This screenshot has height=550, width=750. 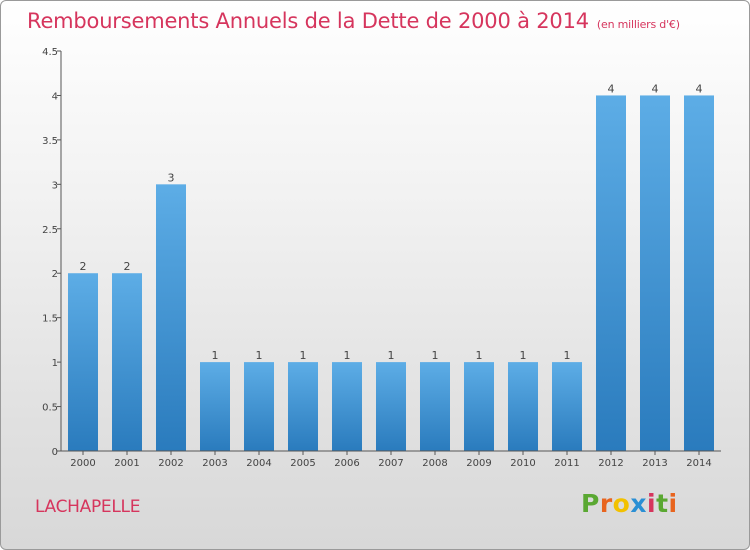 What do you see at coordinates (662, 503) in the screenshot?
I see `logo-letter: t` at bounding box center [662, 503].